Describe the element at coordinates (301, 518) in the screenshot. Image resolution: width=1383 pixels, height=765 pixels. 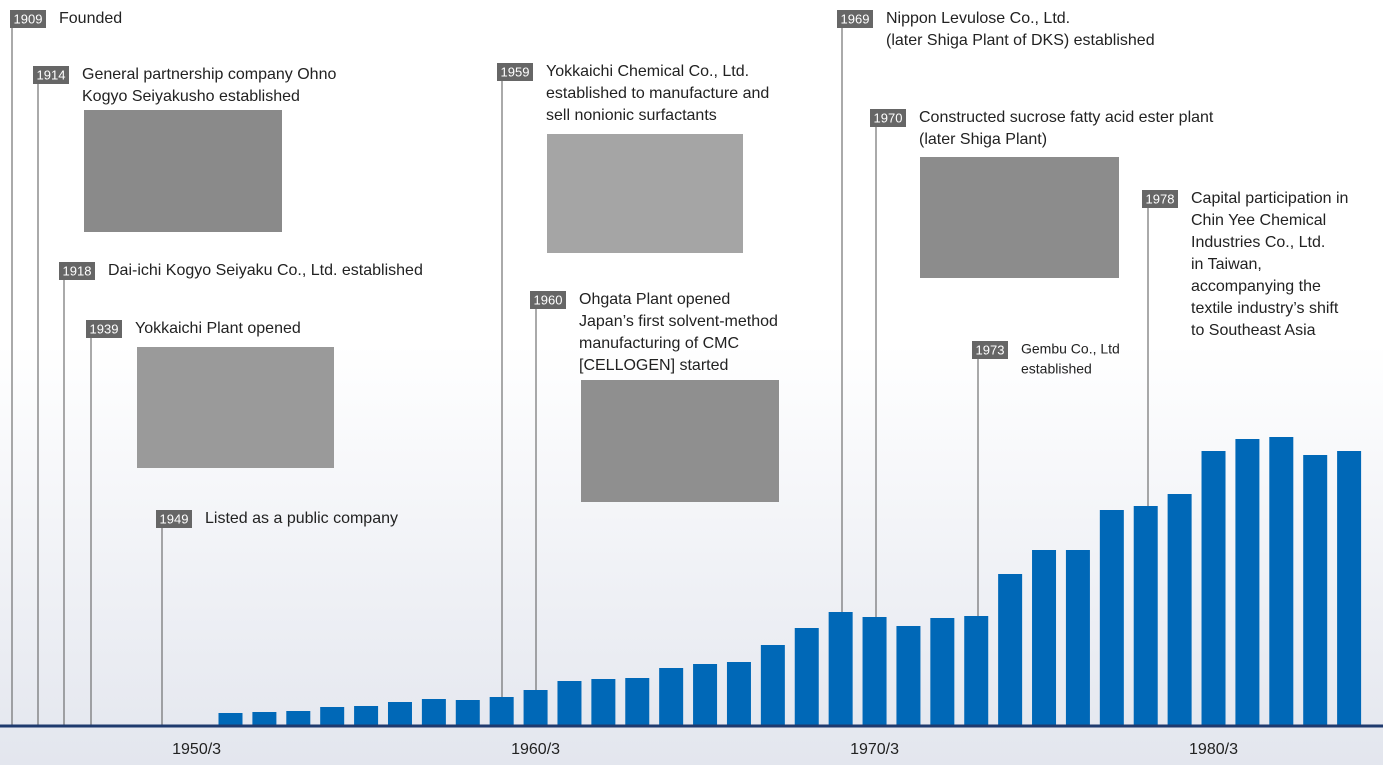
I see `event-text: Listed as a public company` at that location.